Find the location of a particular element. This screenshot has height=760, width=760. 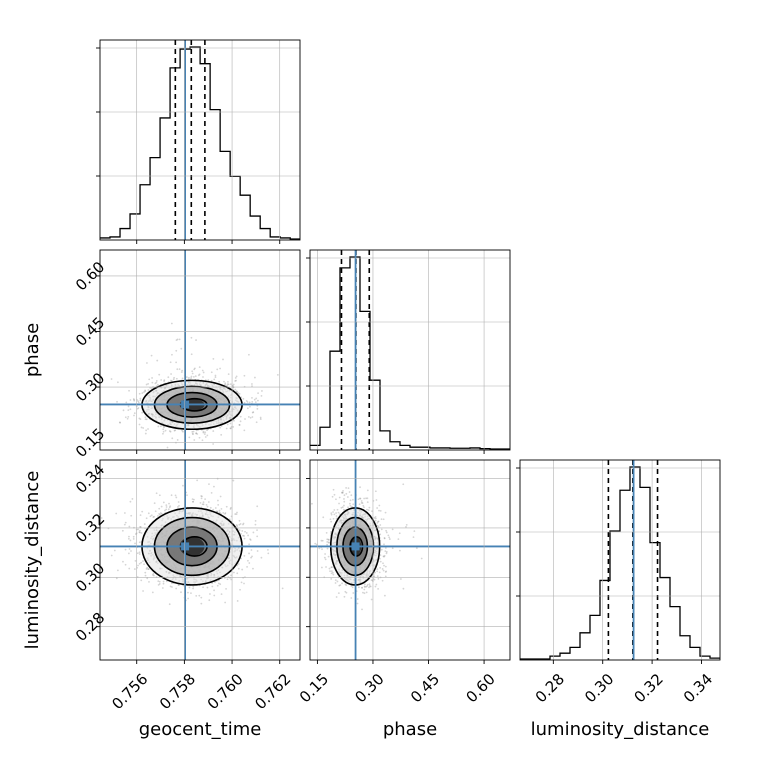

x-tick-label: 0.30 is located at coordinates (599, 688).